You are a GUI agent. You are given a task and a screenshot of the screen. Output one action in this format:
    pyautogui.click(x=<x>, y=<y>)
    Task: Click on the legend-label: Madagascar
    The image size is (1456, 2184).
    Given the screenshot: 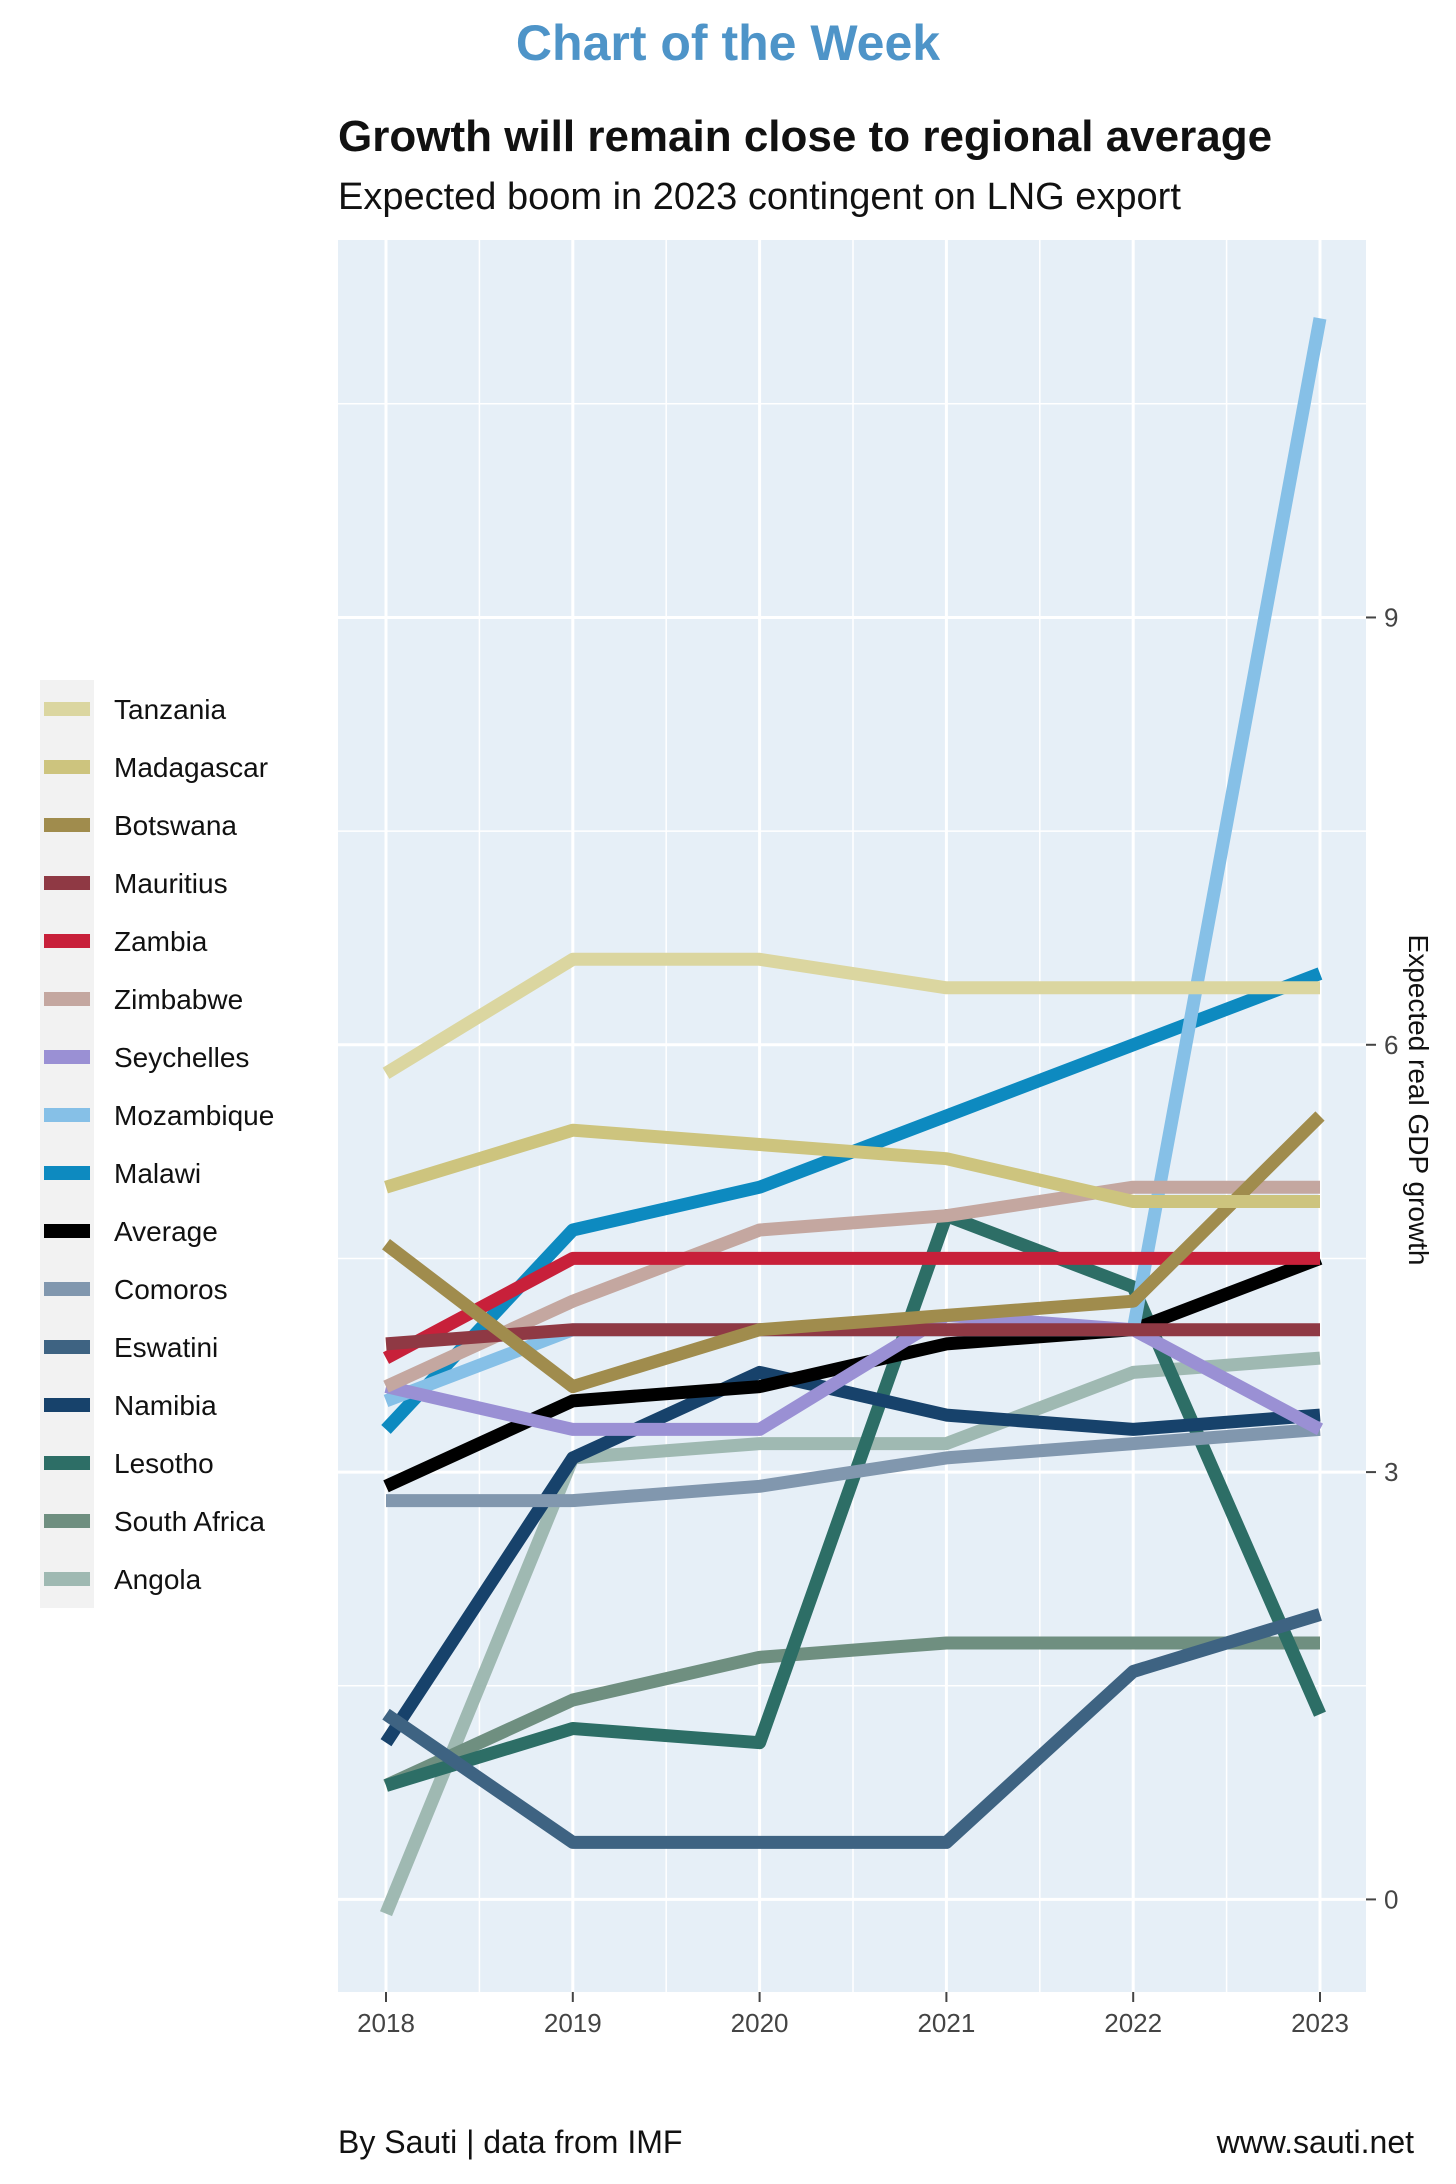 What is the action you would take?
    pyautogui.click(x=191, y=767)
    